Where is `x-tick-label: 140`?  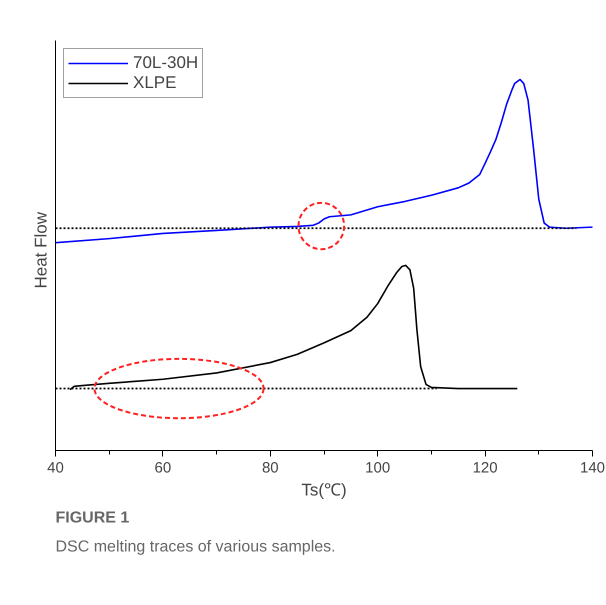 x-tick-label: 140 is located at coordinates (593, 468).